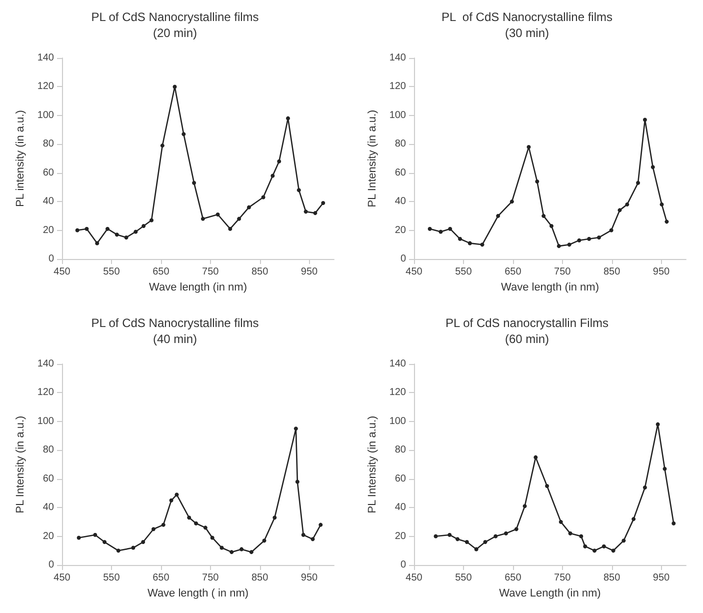 This screenshot has height=613, width=703. I want to click on y-tick-label: 40, so click(48, 508).